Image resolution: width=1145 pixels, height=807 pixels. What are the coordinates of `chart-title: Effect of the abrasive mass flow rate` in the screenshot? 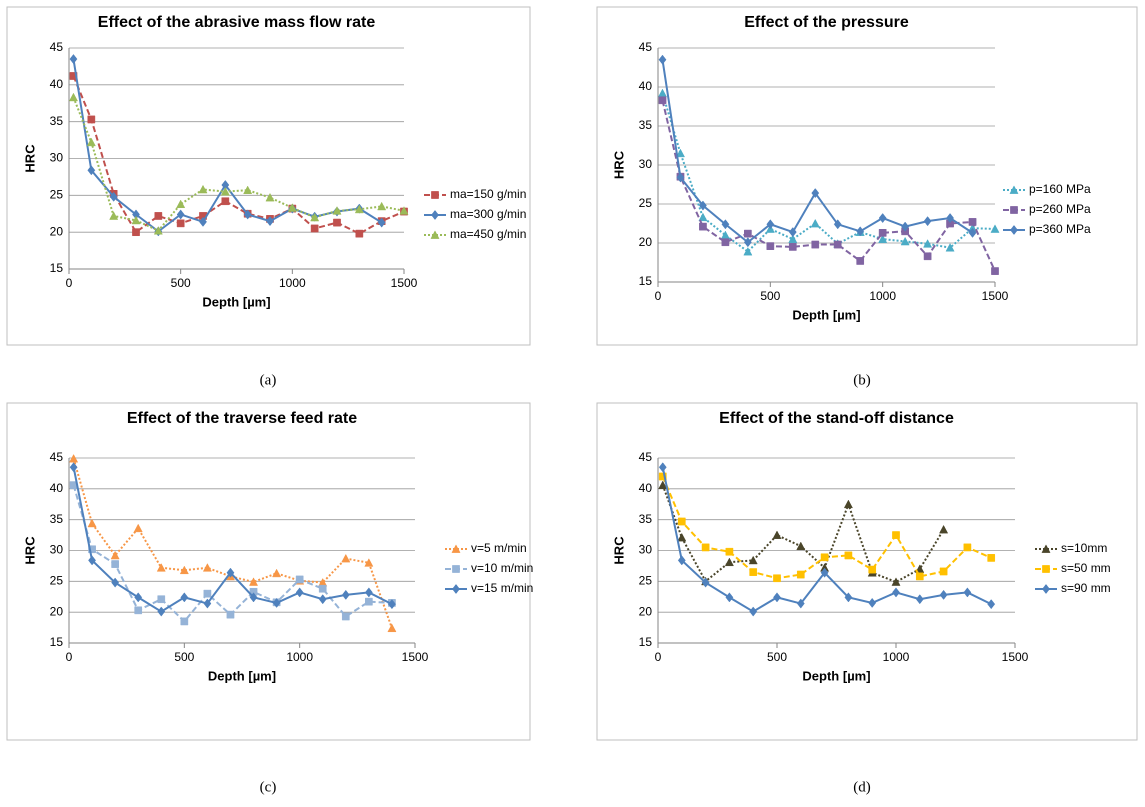 It's located at (237, 22).